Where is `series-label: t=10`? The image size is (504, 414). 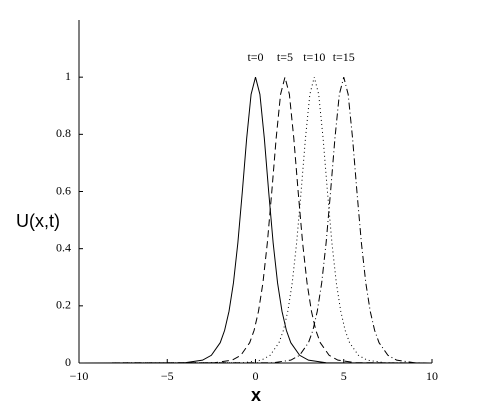
series-label: t=10 is located at coordinates (314, 57).